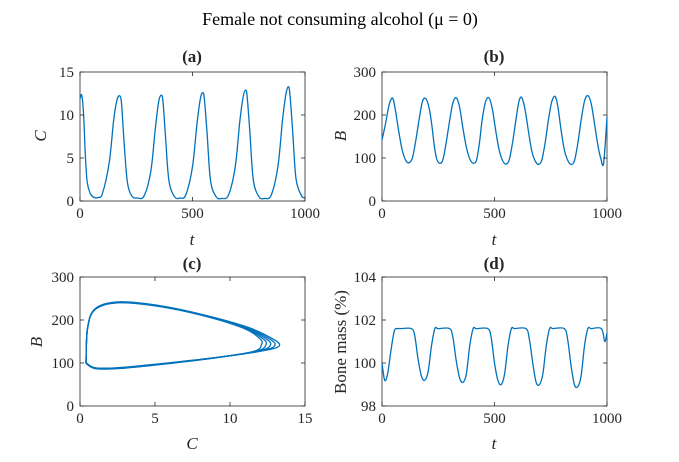  I want to click on panel-a-ylabel: C, so click(40, 136).